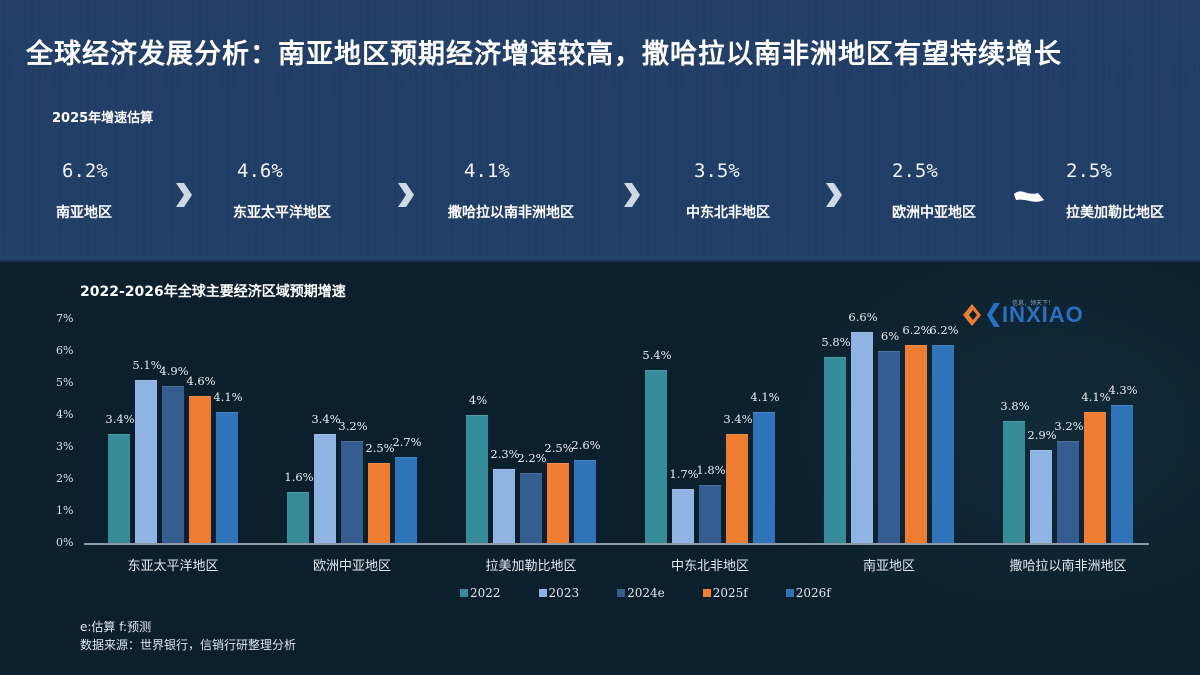 This screenshot has width=1200, height=675. Describe the element at coordinates (103, 118) in the screenshot. I see `estimate-section-label: 2025年增速估算` at that location.